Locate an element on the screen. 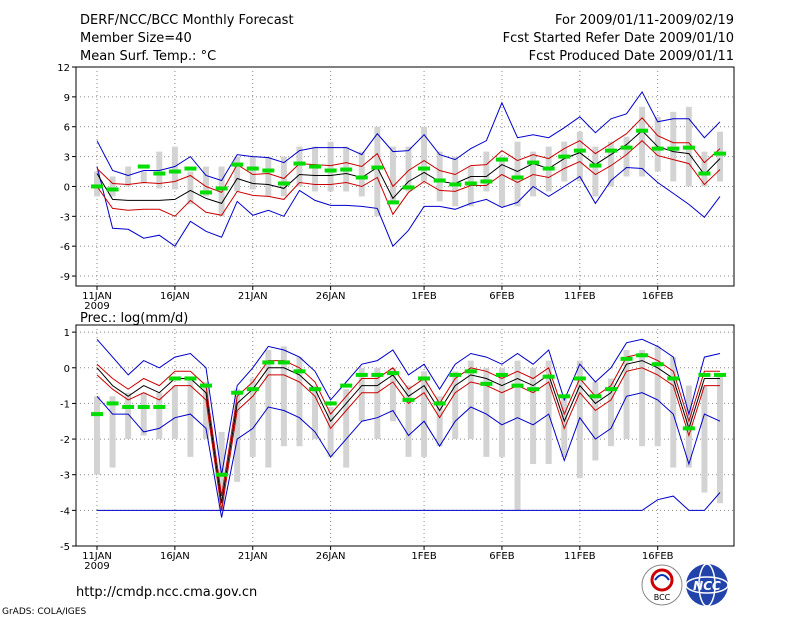 The height and width of the screenshot is (618, 800). y-tick-label: -5 is located at coordinates (65, 547).